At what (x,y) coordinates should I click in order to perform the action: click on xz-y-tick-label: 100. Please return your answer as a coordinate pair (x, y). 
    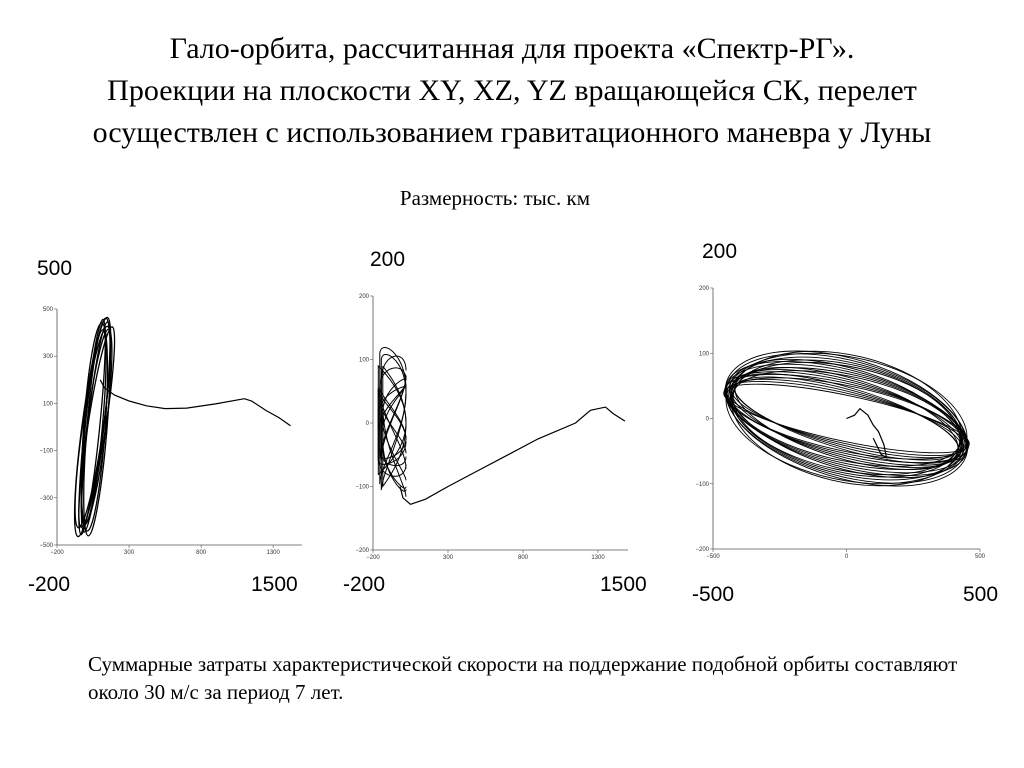
    Looking at the image, I should click on (364, 361).